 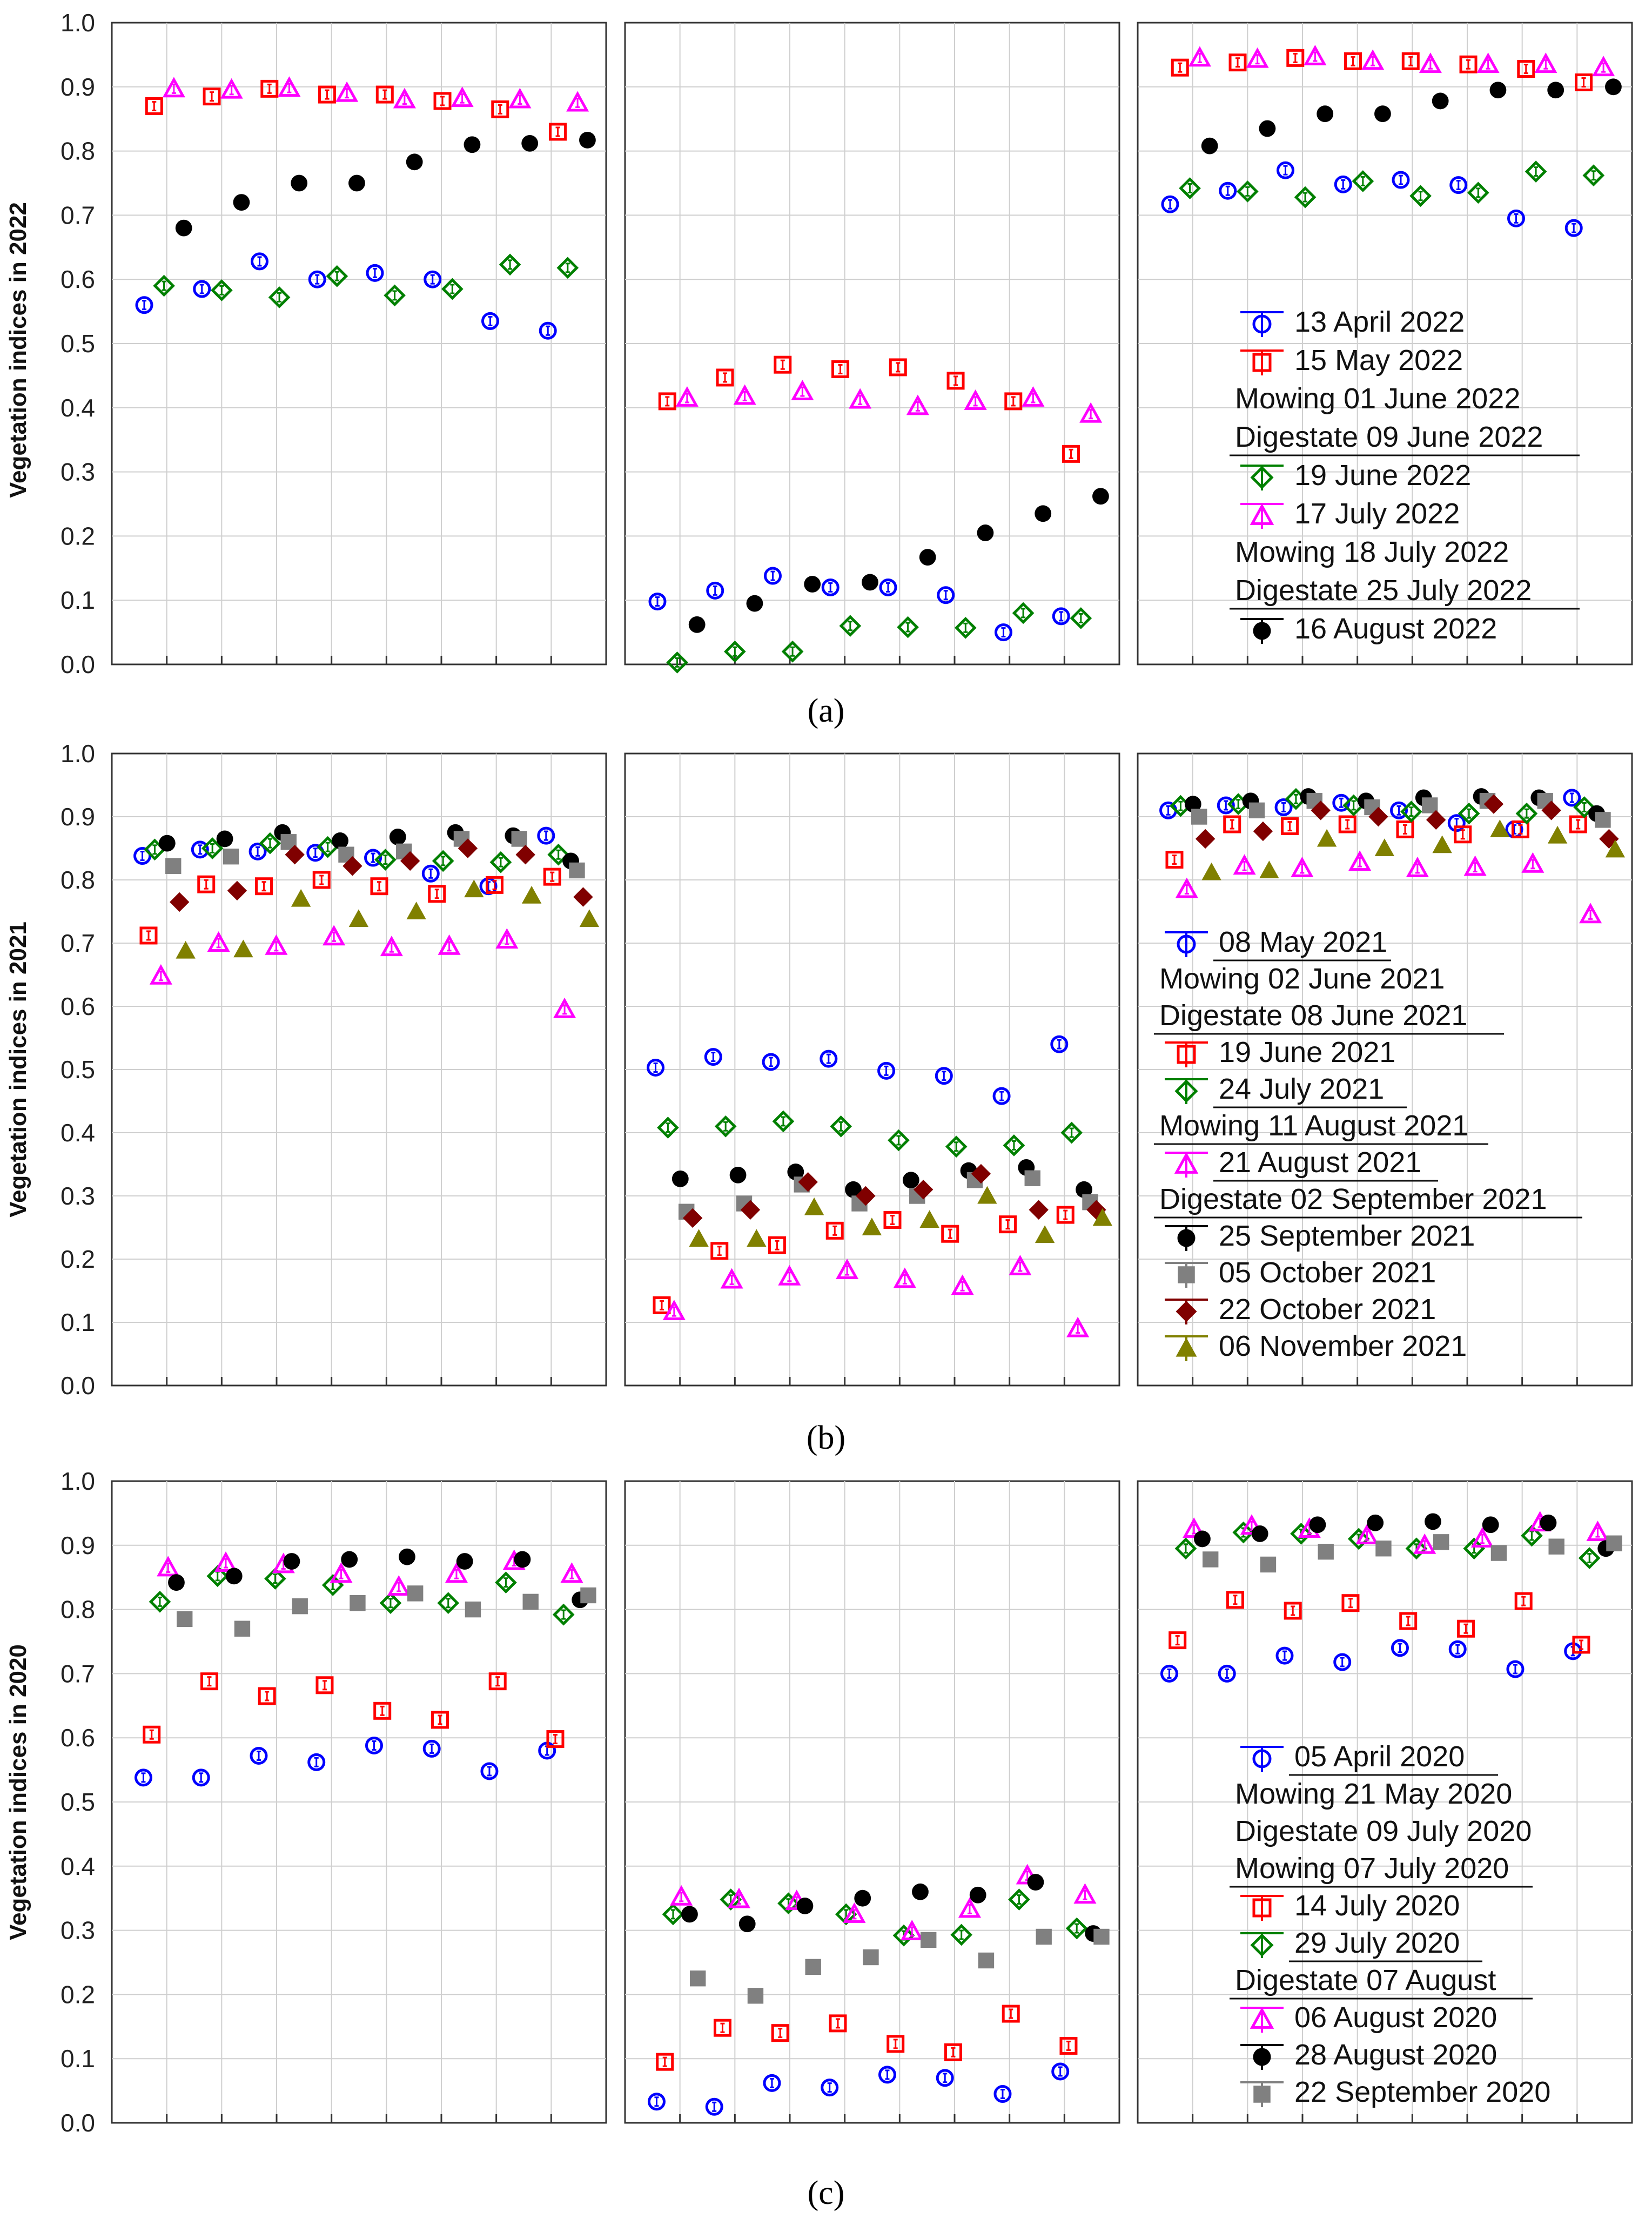 What do you see at coordinates (78, 408) in the screenshot?
I see `y-tick-label: 0.4` at bounding box center [78, 408].